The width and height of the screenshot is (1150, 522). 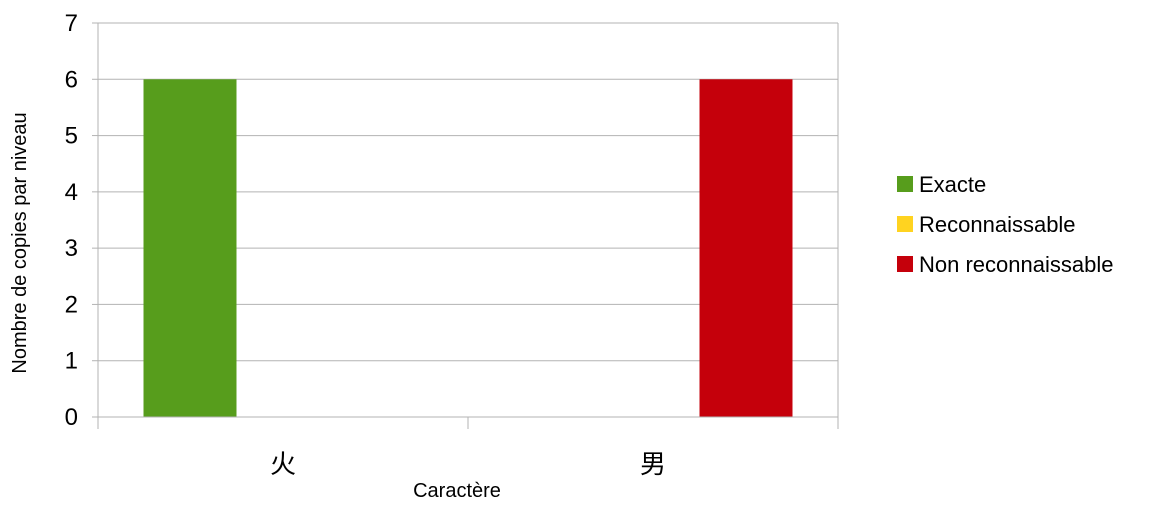 I want to click on y-axis-title: Nombre de copies par niveau, so click(x=20, y=242).